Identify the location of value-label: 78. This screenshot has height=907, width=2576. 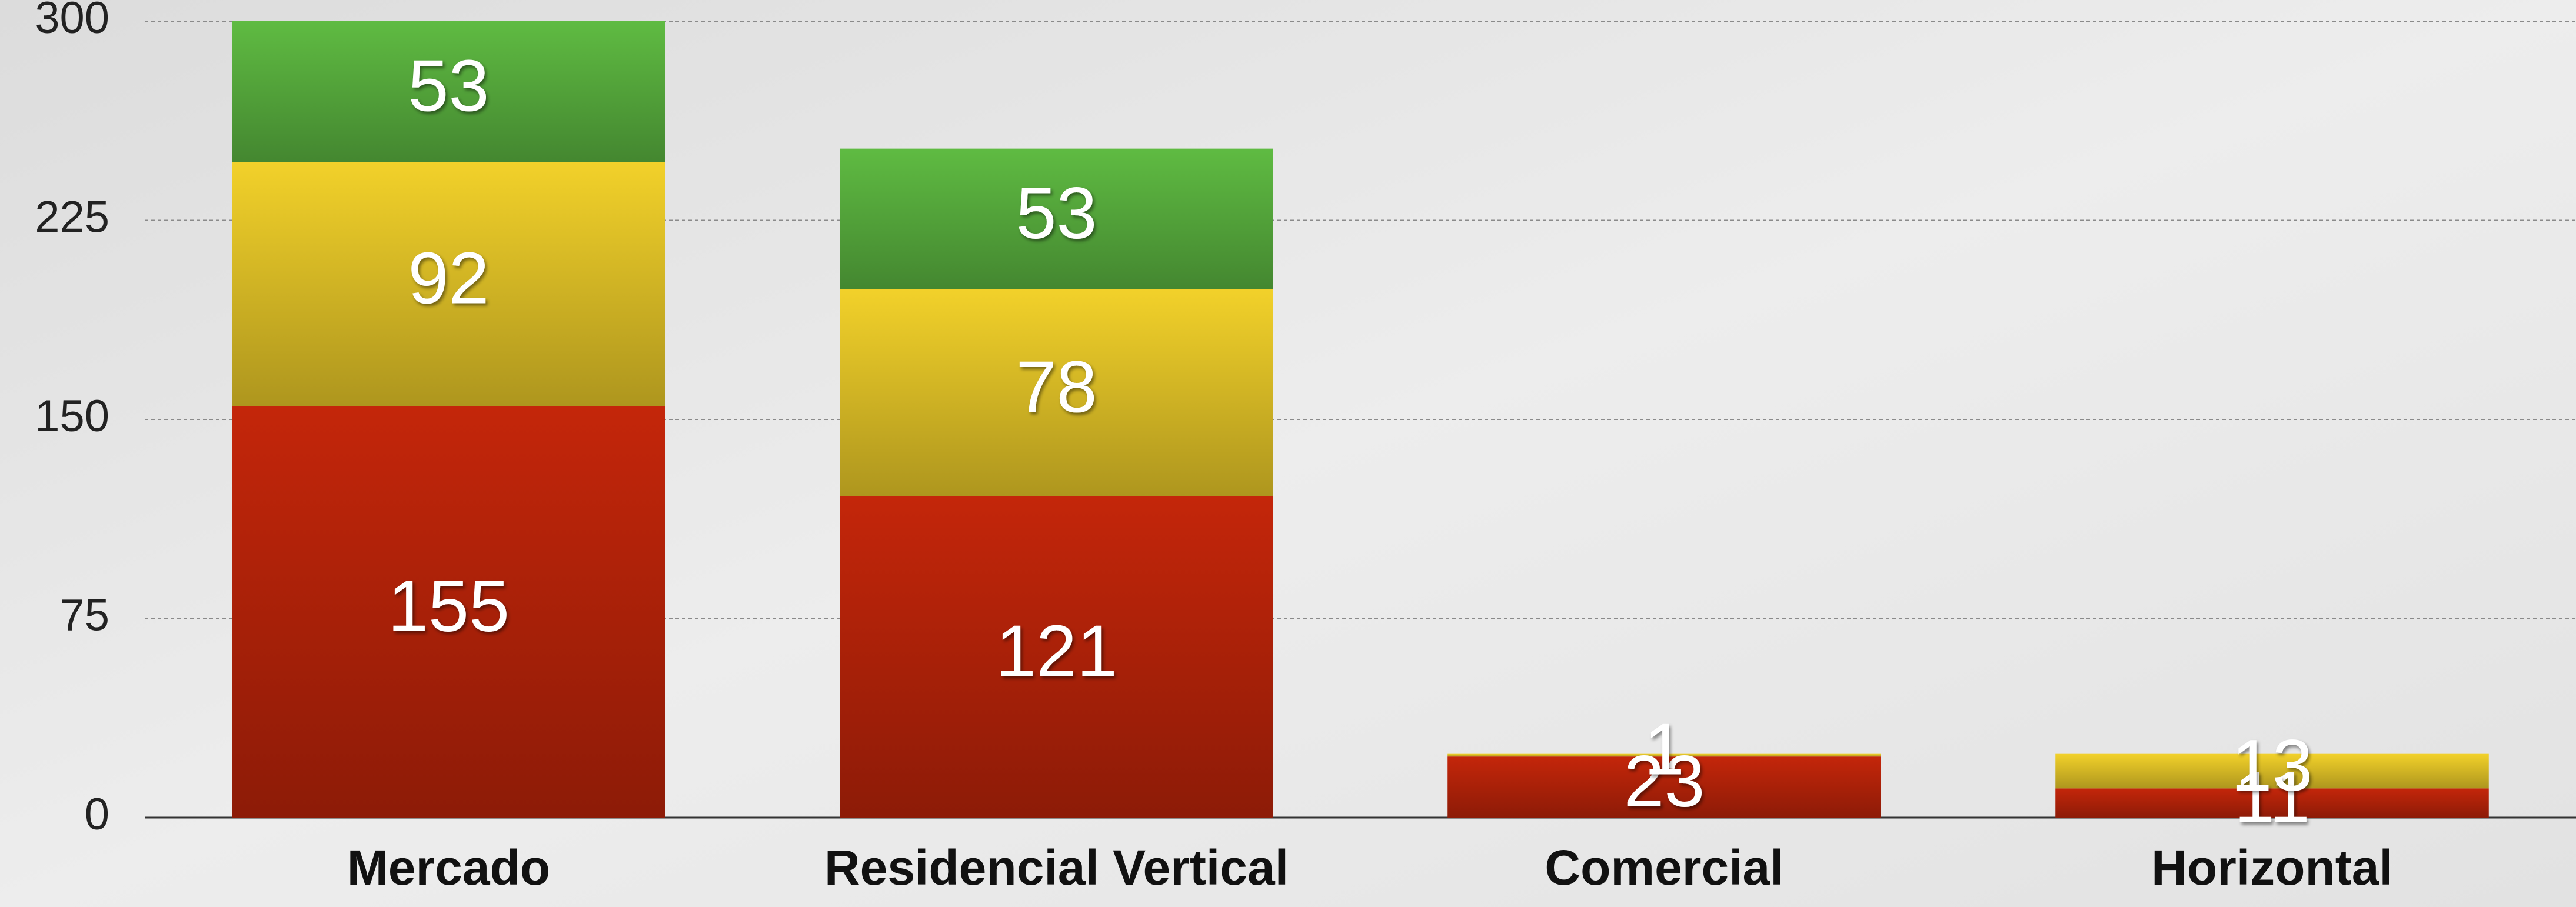
(1056, 388).